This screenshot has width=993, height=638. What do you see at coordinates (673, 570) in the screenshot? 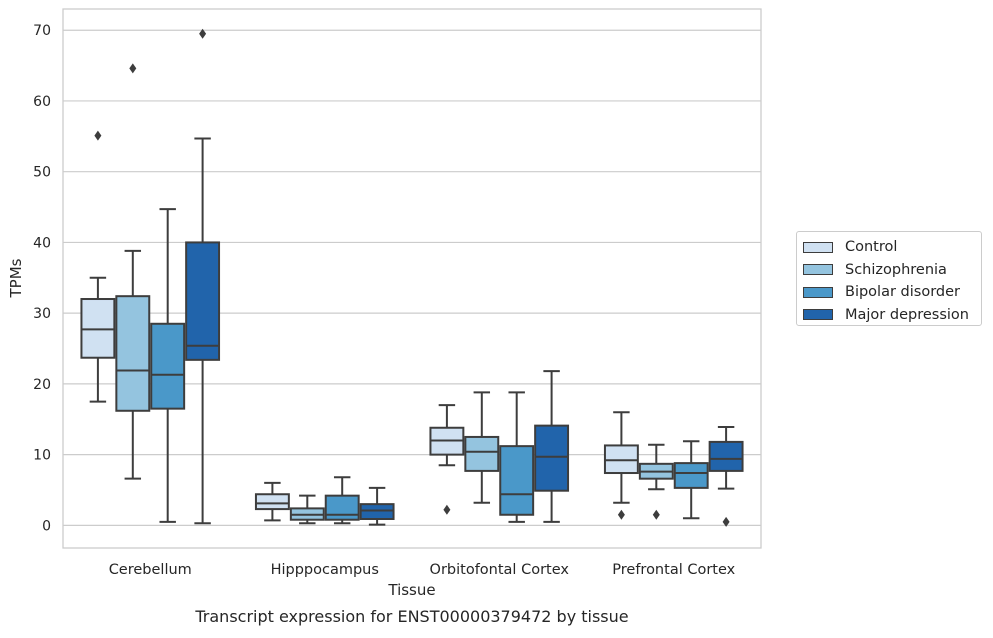
I see `x-tick-label: Prefrontal Cortex` at bounding box center [673, 570].